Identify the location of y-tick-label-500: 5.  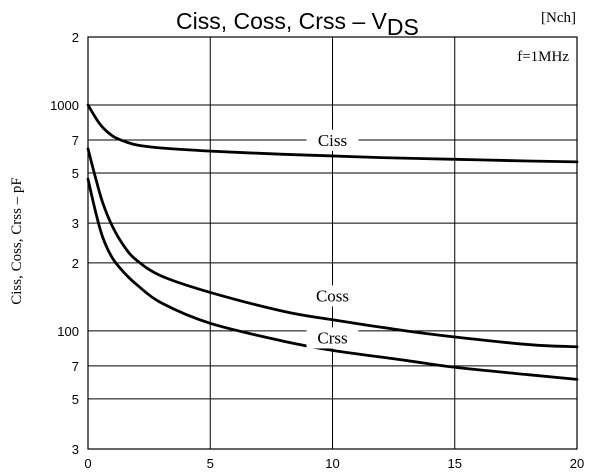
(75, 173).